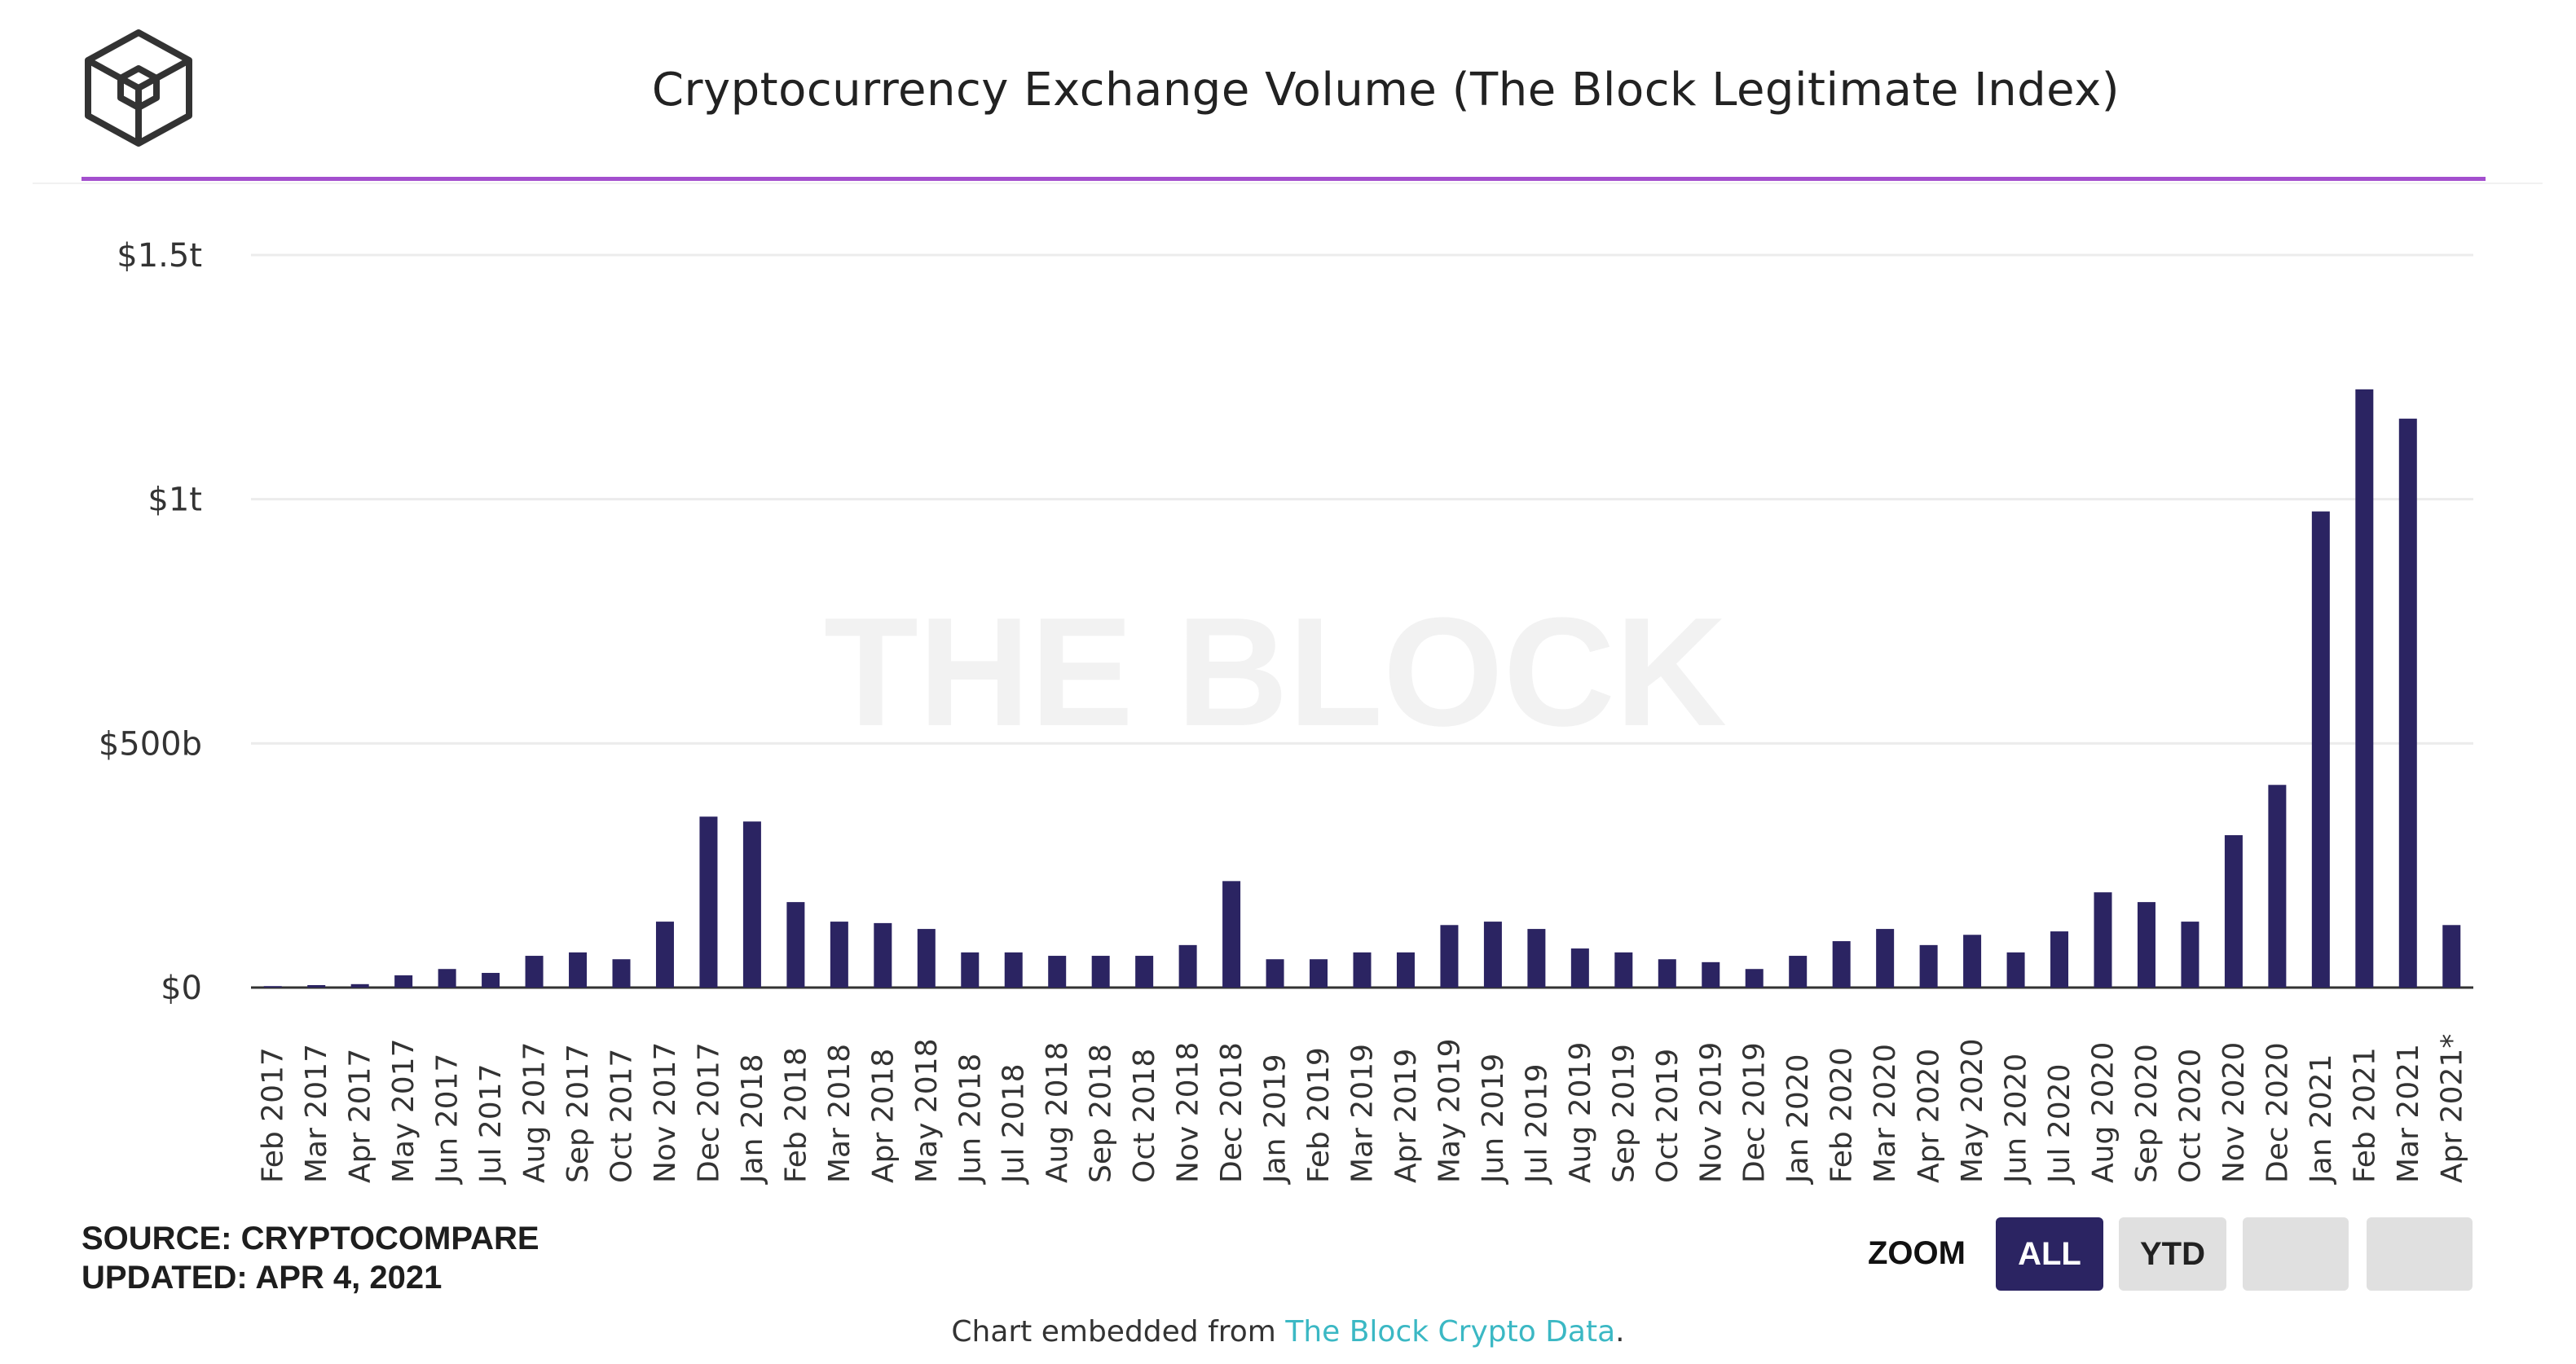  What do you see at coordinates (1886, 1113) in the screenshot?
I see `x-tick-label: Mar 2020` at bounding box center [1886, 1113].